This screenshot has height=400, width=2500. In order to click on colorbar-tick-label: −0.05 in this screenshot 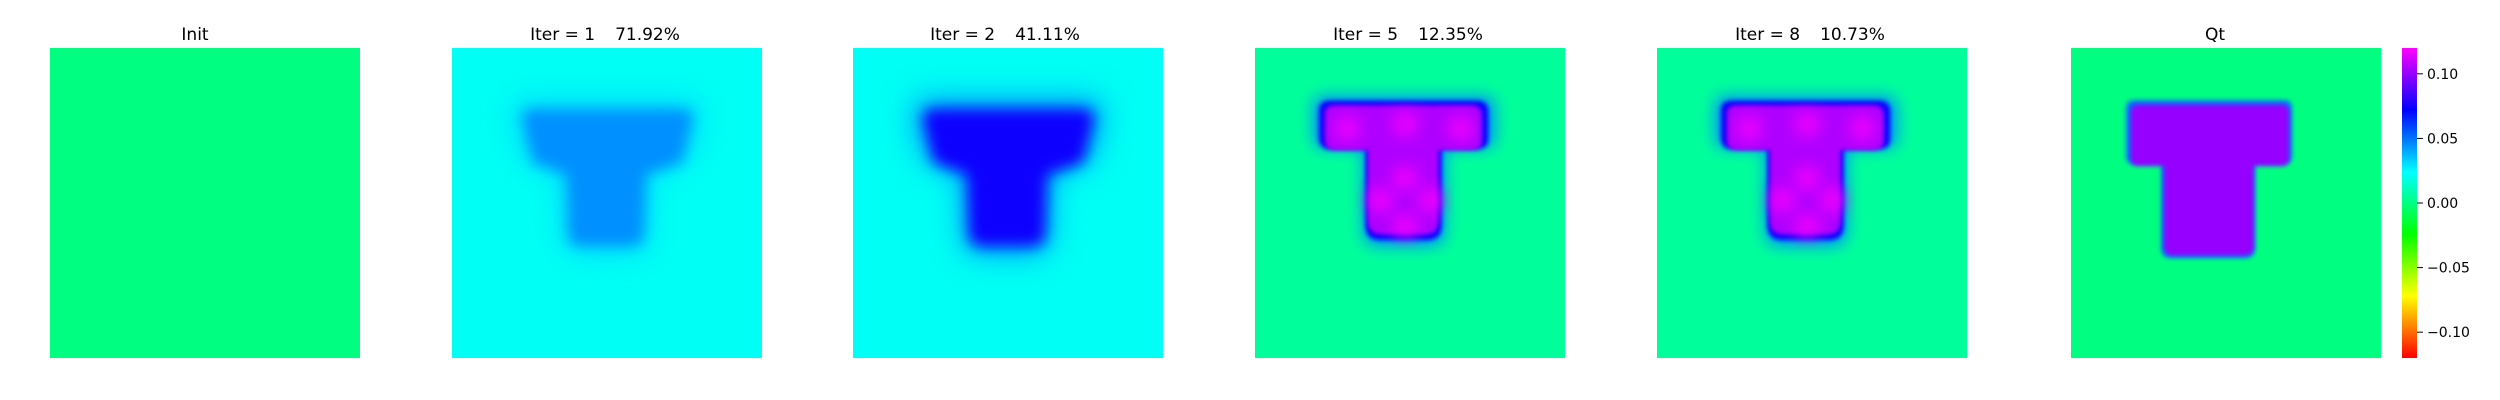, I will do `click(2448, 269)`.